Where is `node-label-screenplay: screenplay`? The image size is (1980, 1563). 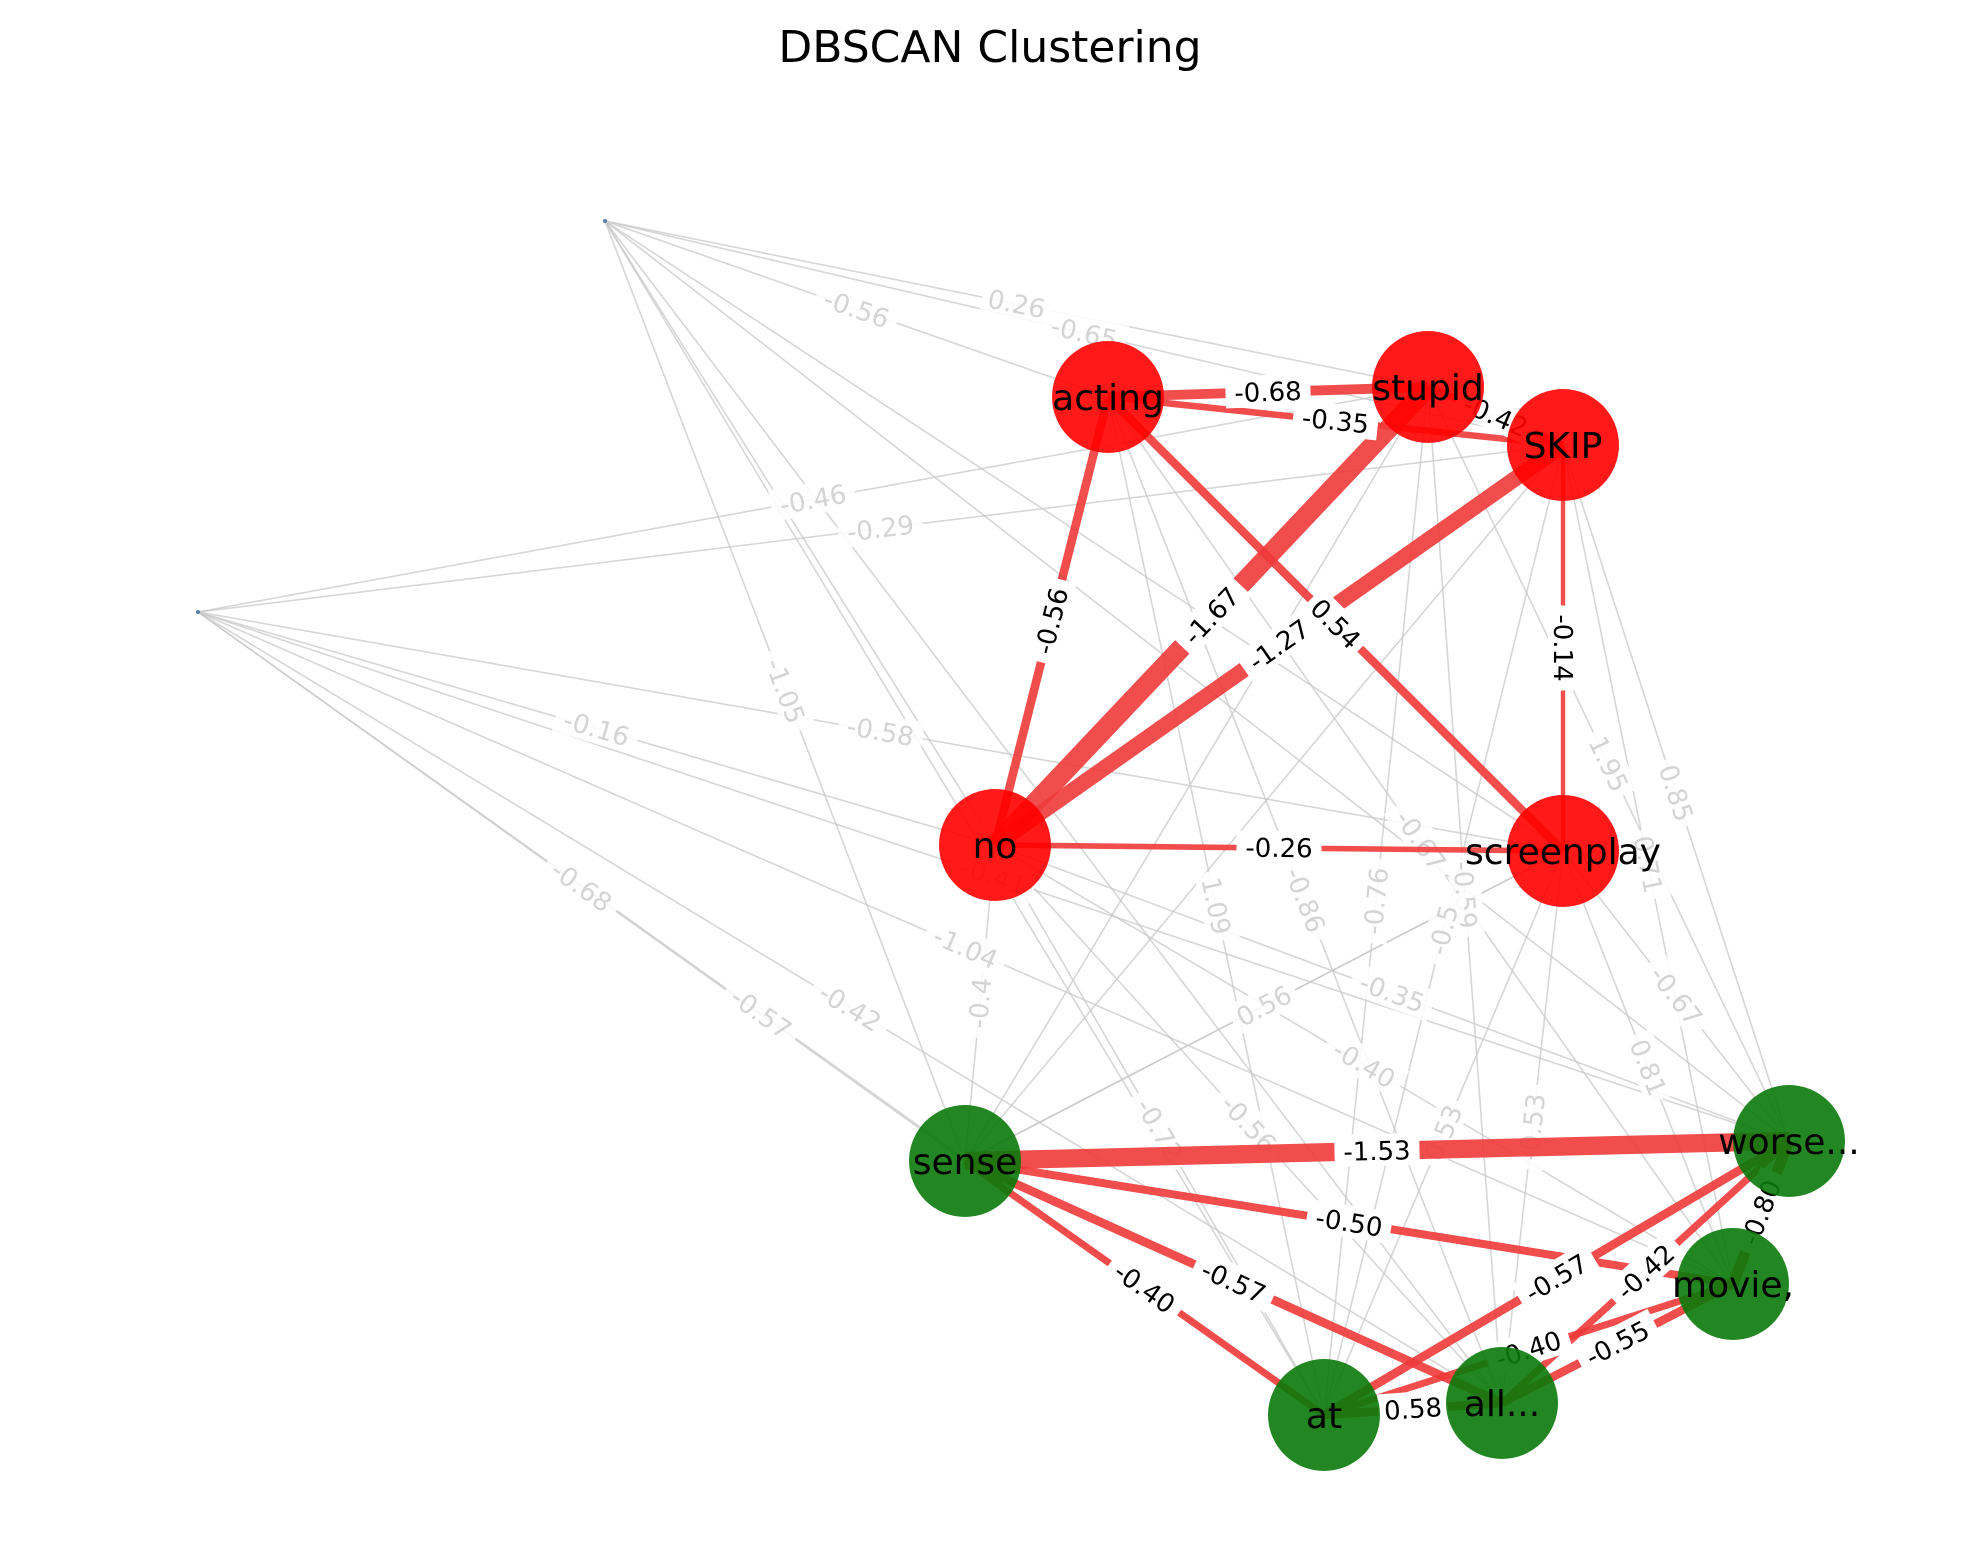
node-label-screenplay: screenplay is located at coordinates (1563, 852).